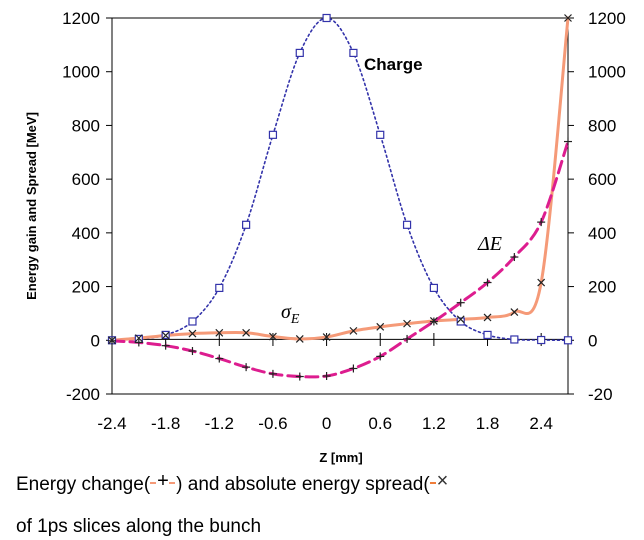 This screenshot has height=540, width=644. I want to click on y2-tick-label: 200, so click(602, 287).